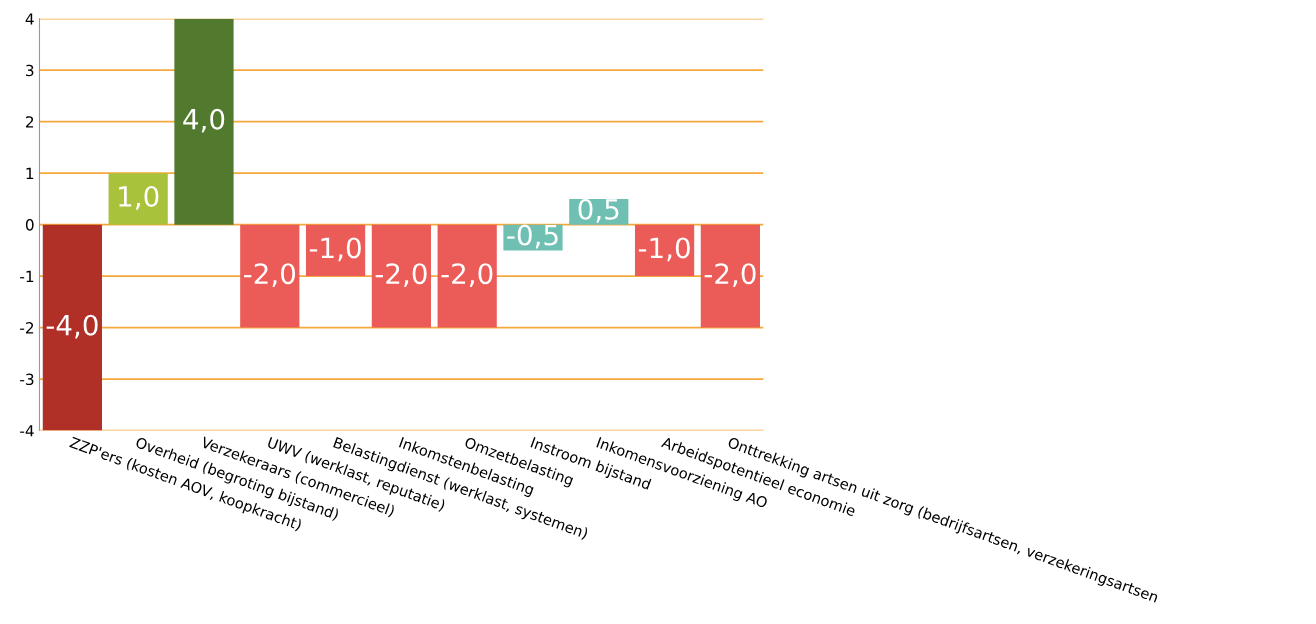  Describe the element at coordinates (29, 19) in the screenshot. I see `y-tick-label: 4` at that location.